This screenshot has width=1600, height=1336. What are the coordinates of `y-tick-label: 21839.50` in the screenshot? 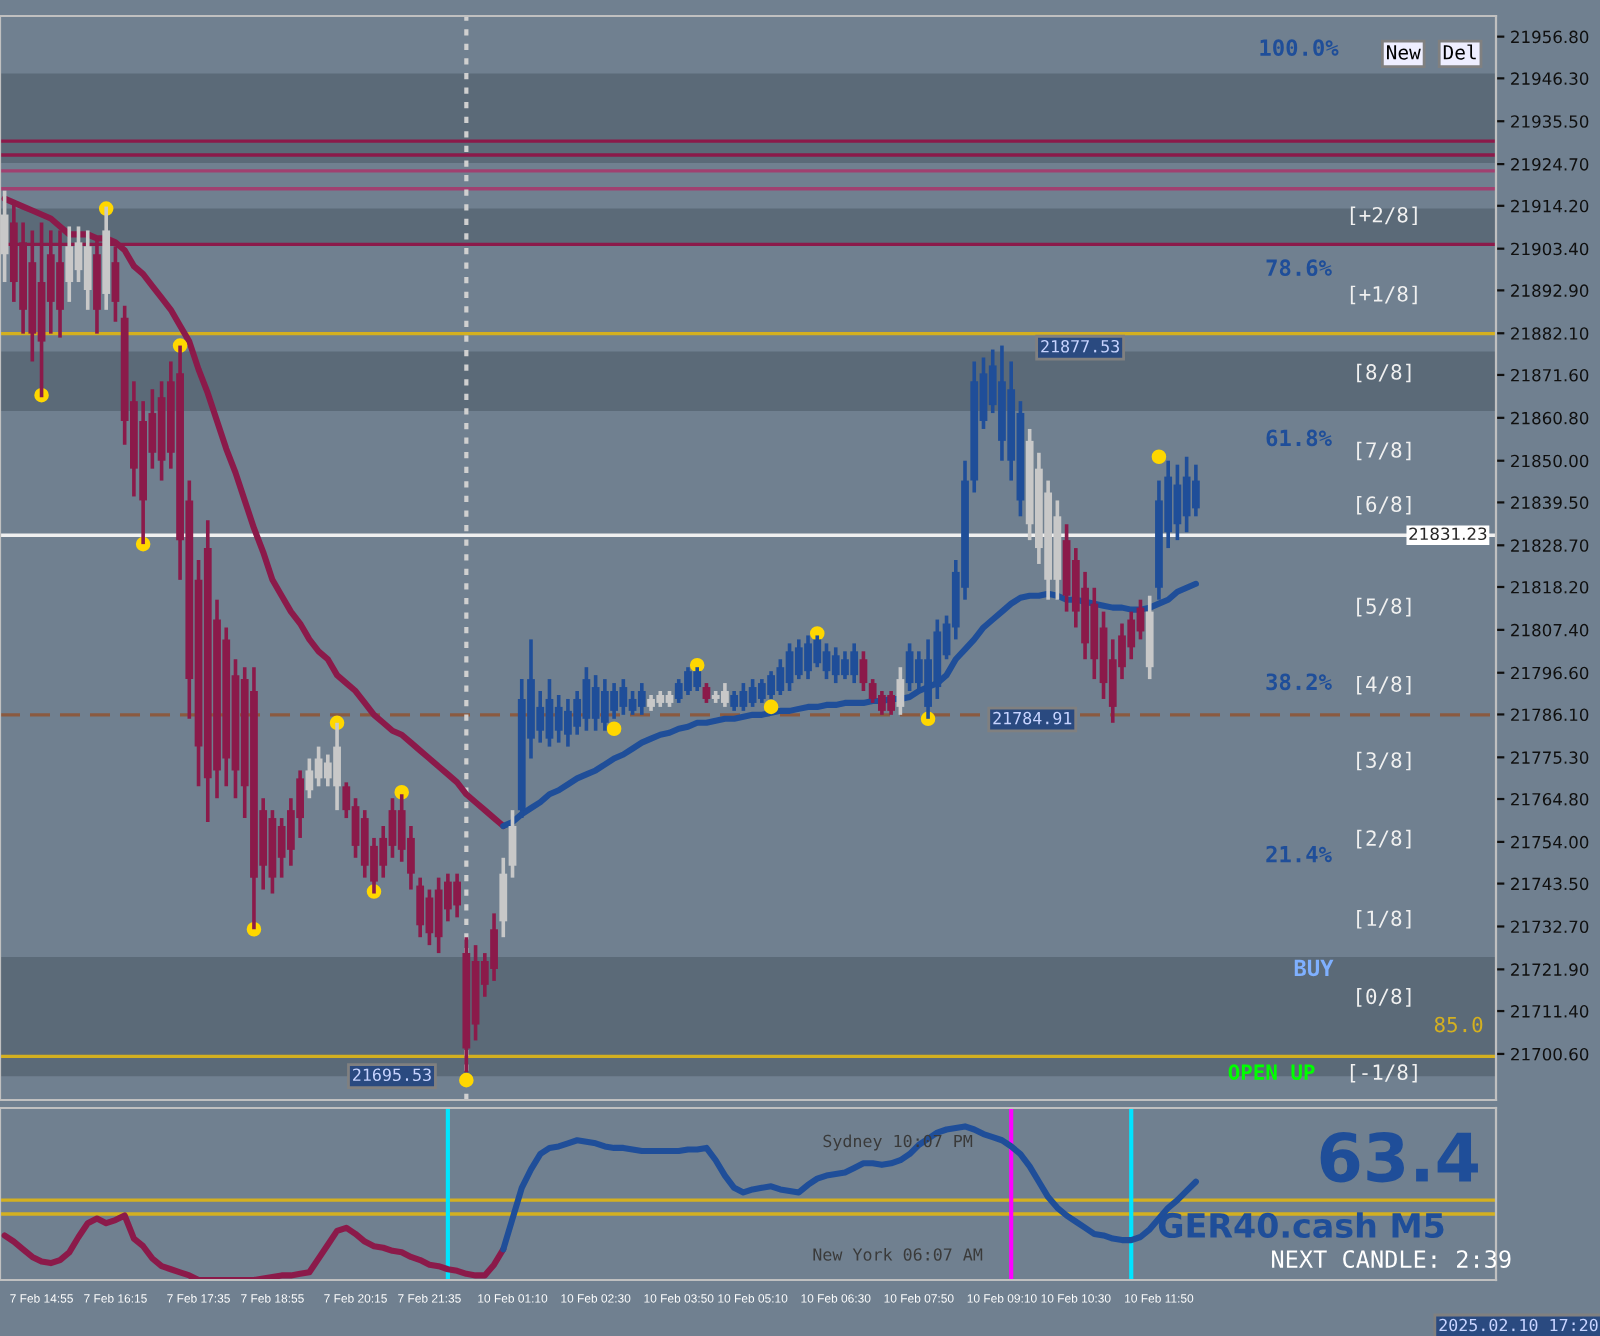 It's located at (1550, 502).